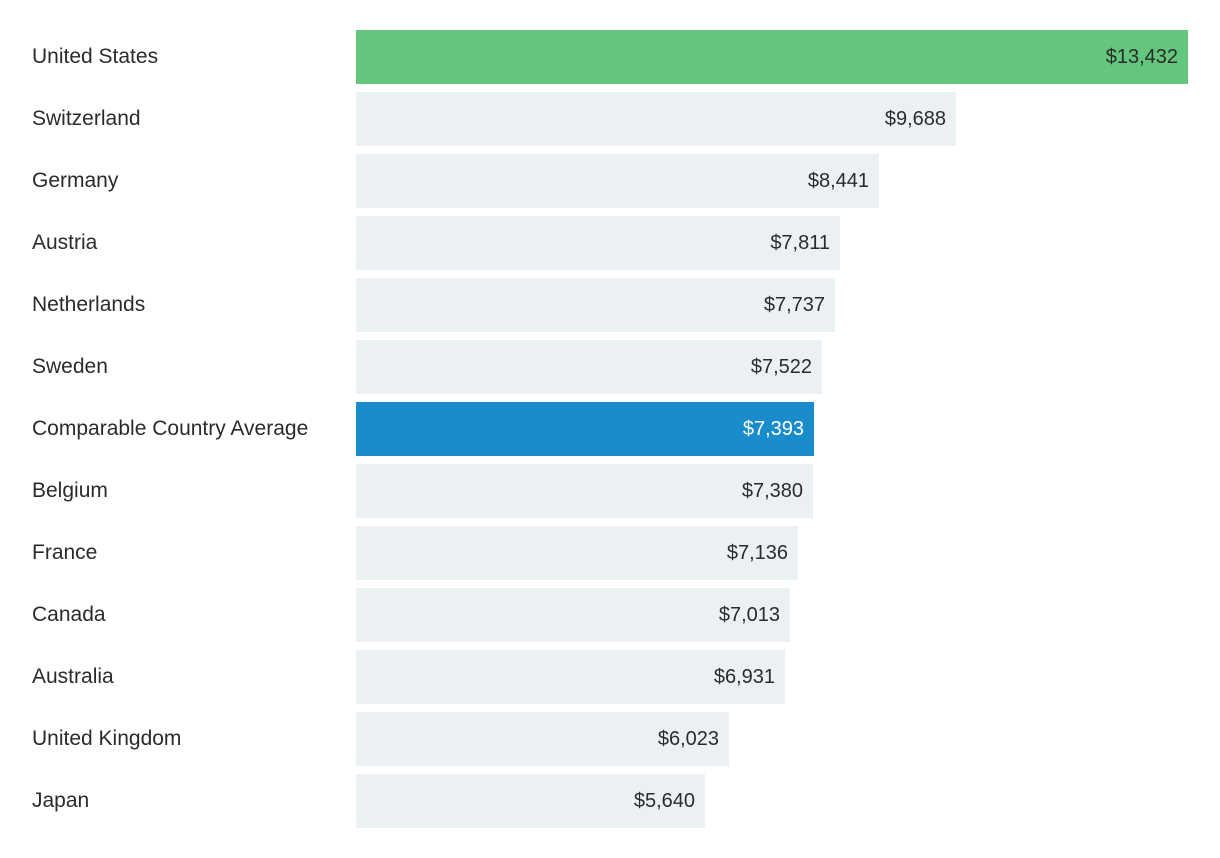  Describe the element at coordinates (781, 367) in the screenshot. I see `value-label: $7,522` at that location.